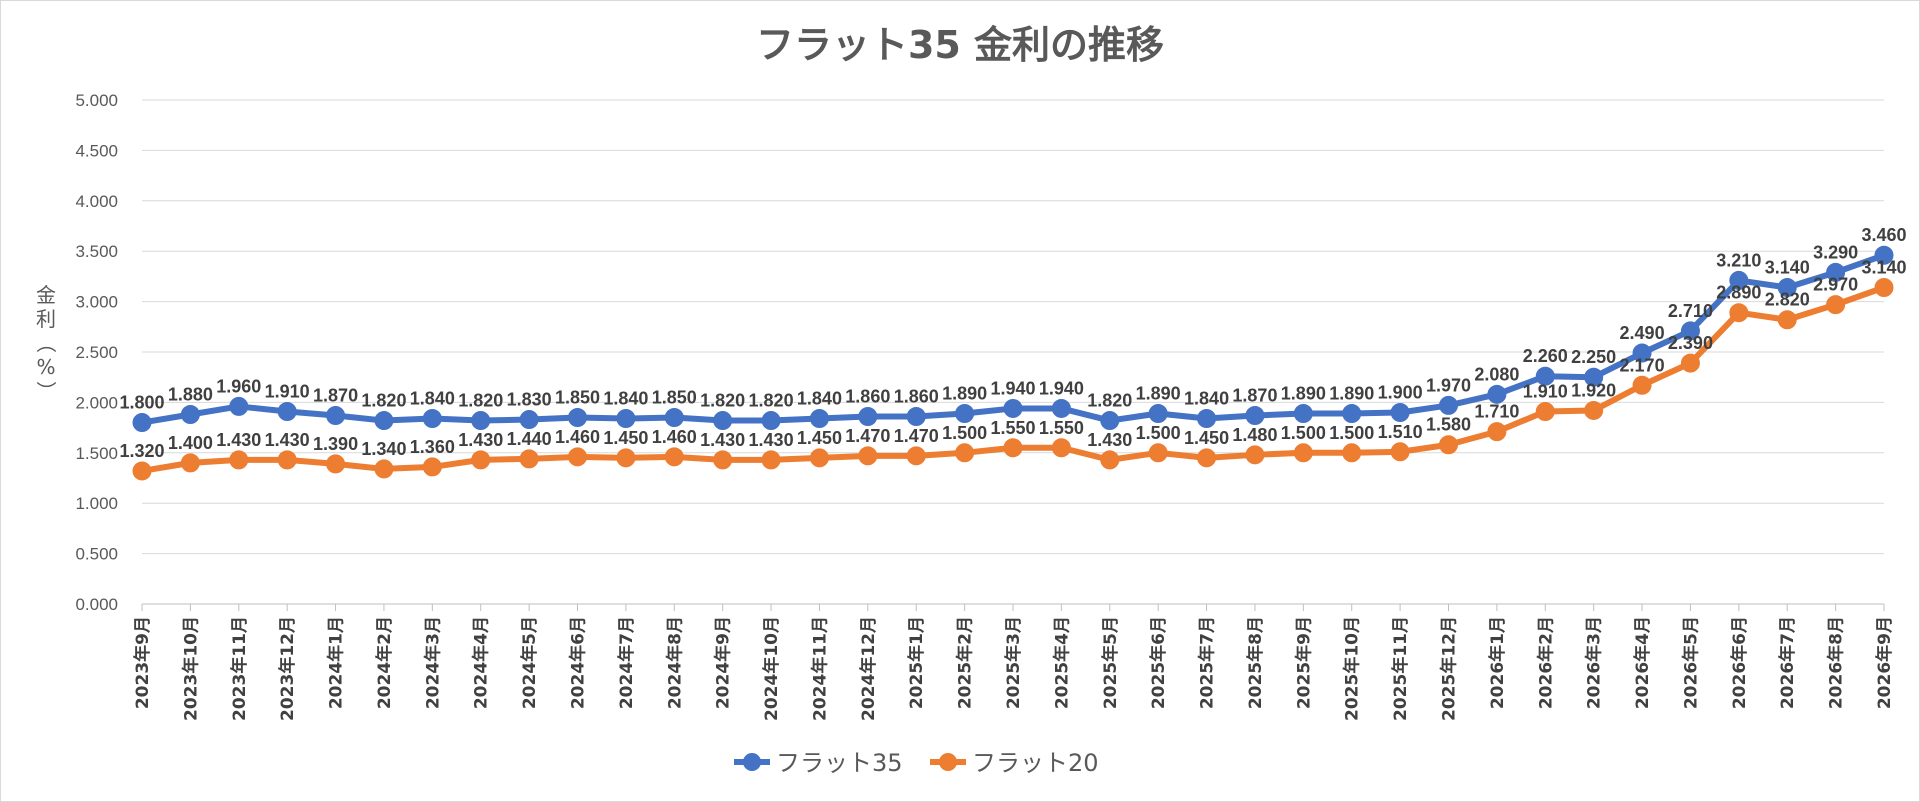 This screenshot has height=802, width=1920. Describe the element at coordinates (96, 453) in the screenshot. I see `y-tick-label: 1.500` at that location.